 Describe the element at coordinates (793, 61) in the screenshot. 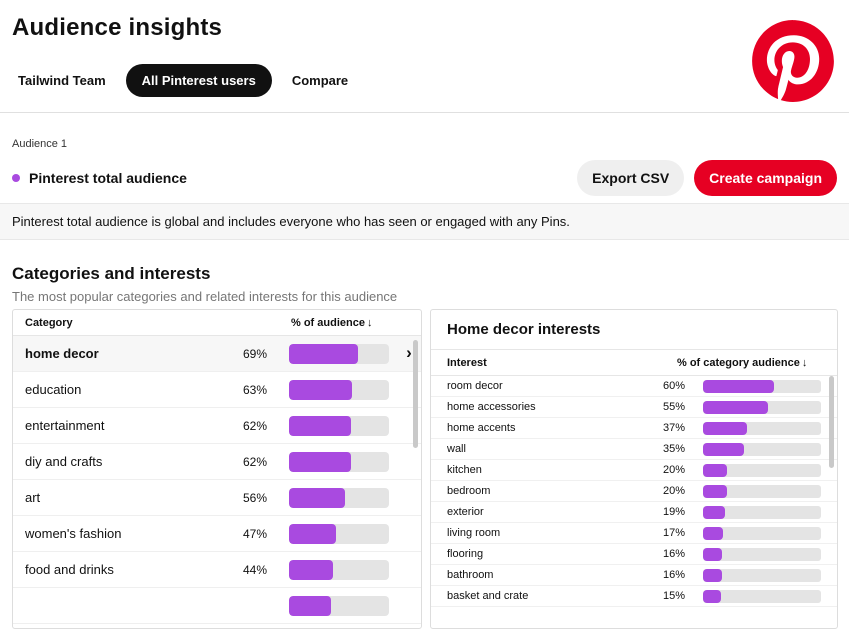

I see `pinterest-logo` at that location.